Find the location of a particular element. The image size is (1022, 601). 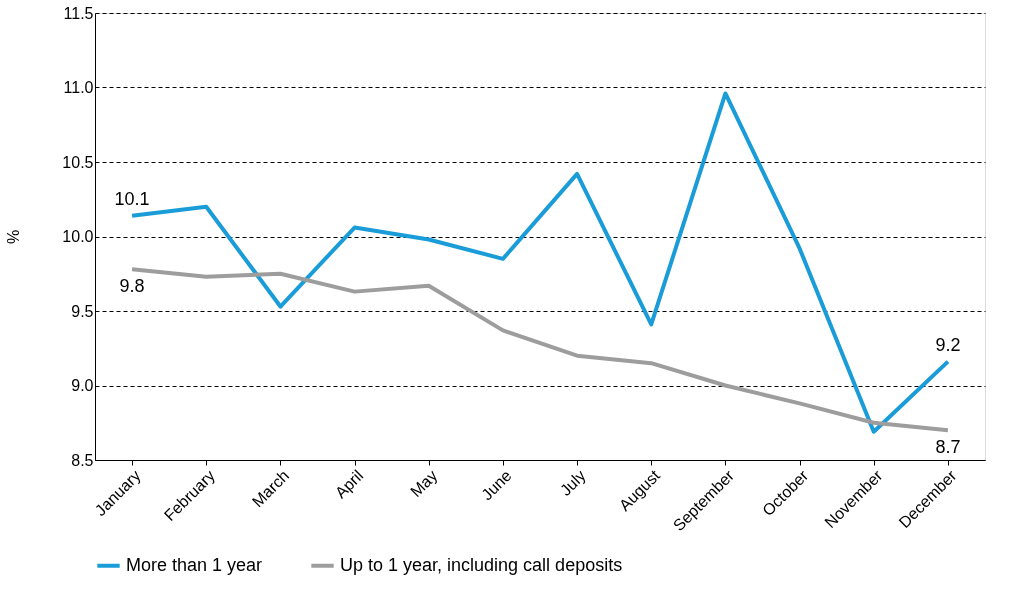

data-label: 10.1 is located at coordinates (132, 198).